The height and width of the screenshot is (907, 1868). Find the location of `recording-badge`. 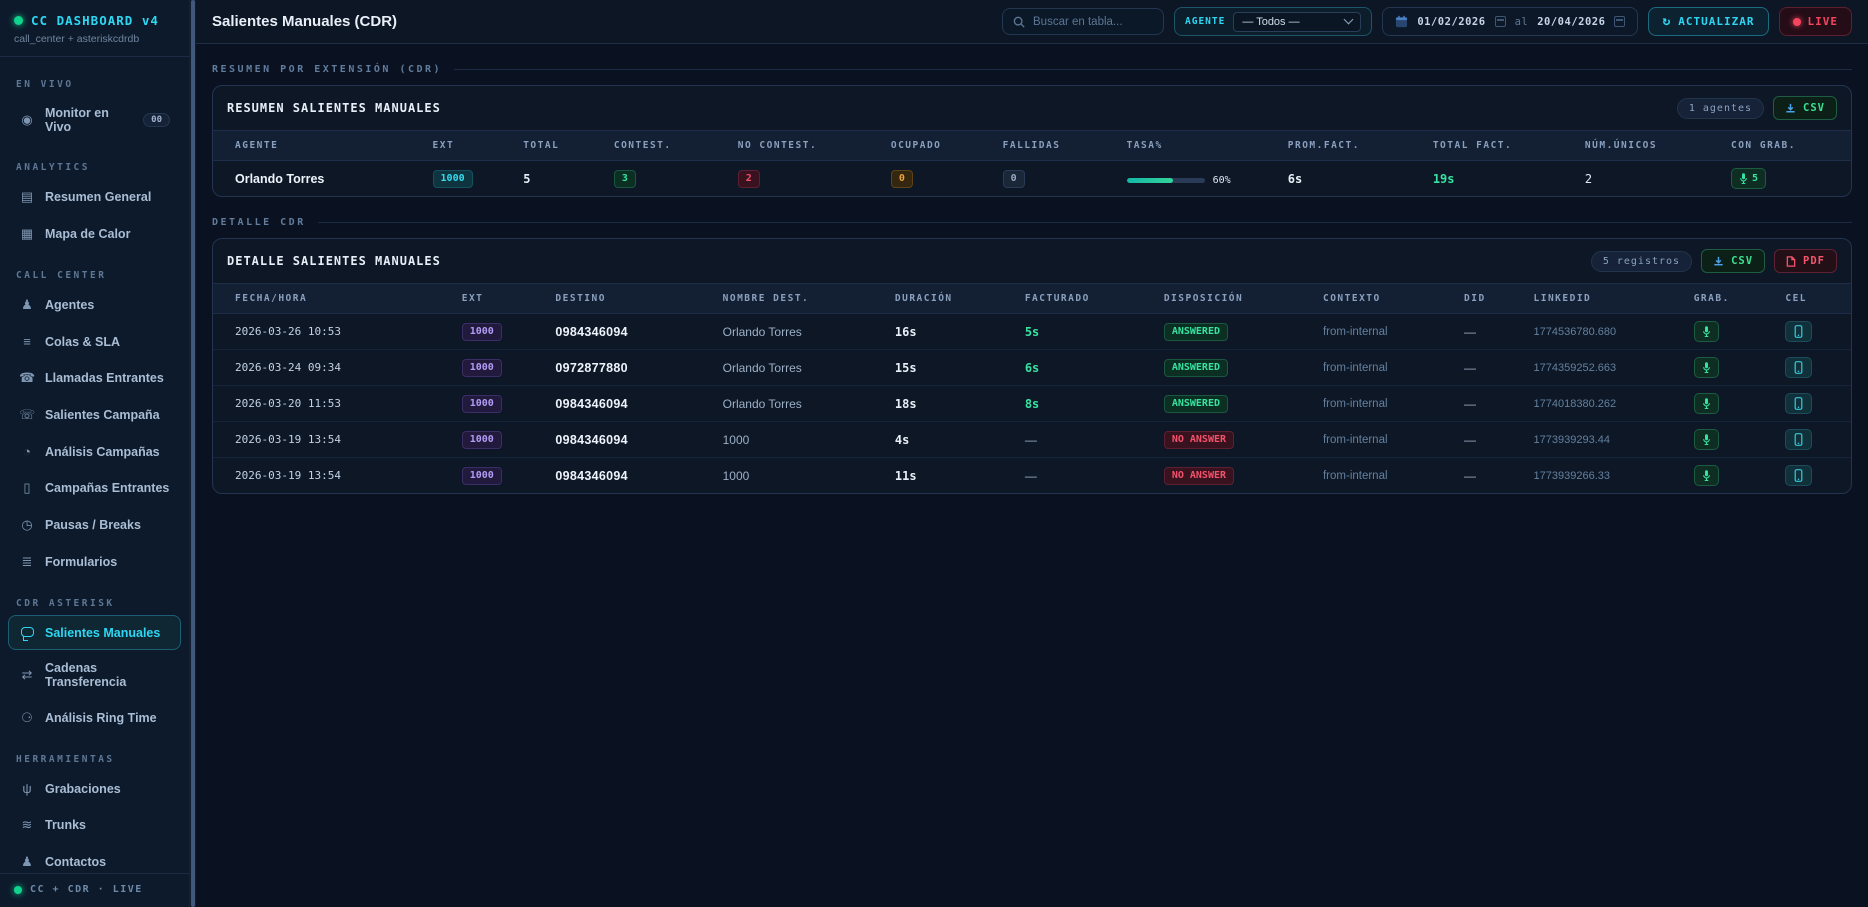

recording-badge is located at coordinates (1706, 331).